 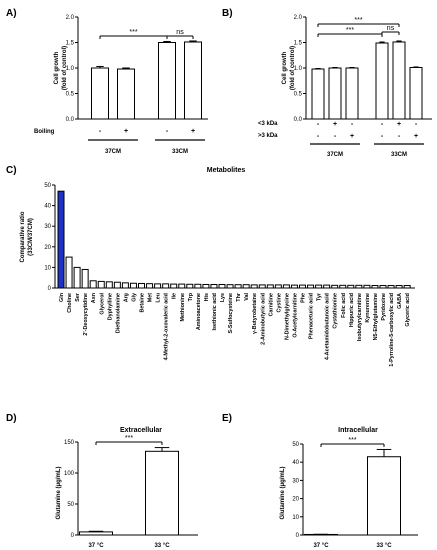 I want to click on panel-c-category-label: Hippuric acid, so click(x=352, y=310).